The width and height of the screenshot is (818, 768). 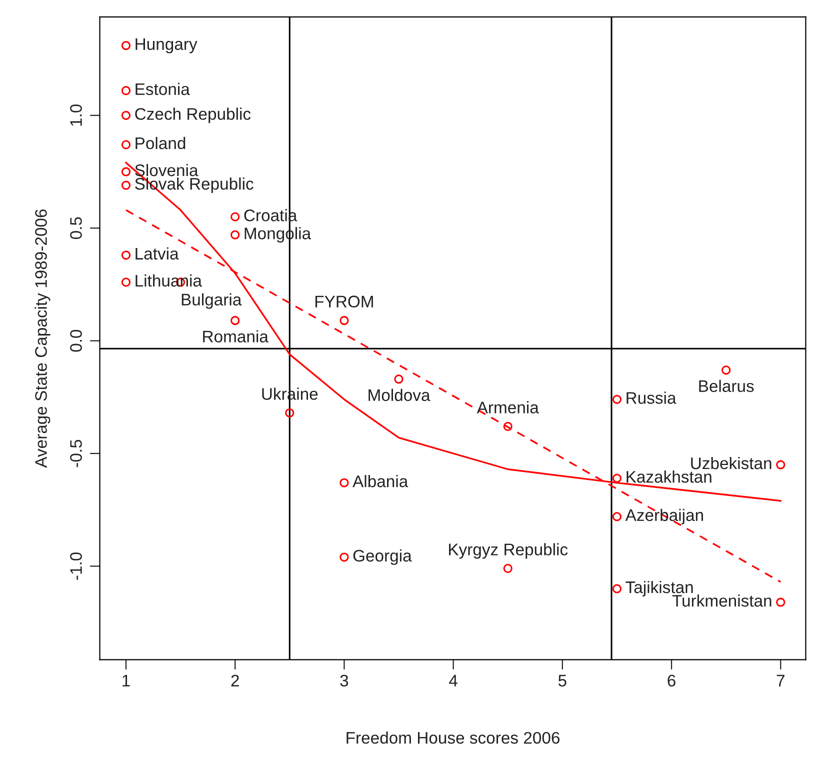 What do you see at coordinates (399, 395) in the screenshot?
I see `annotation: Moldova` at bounding box center [399, 395].